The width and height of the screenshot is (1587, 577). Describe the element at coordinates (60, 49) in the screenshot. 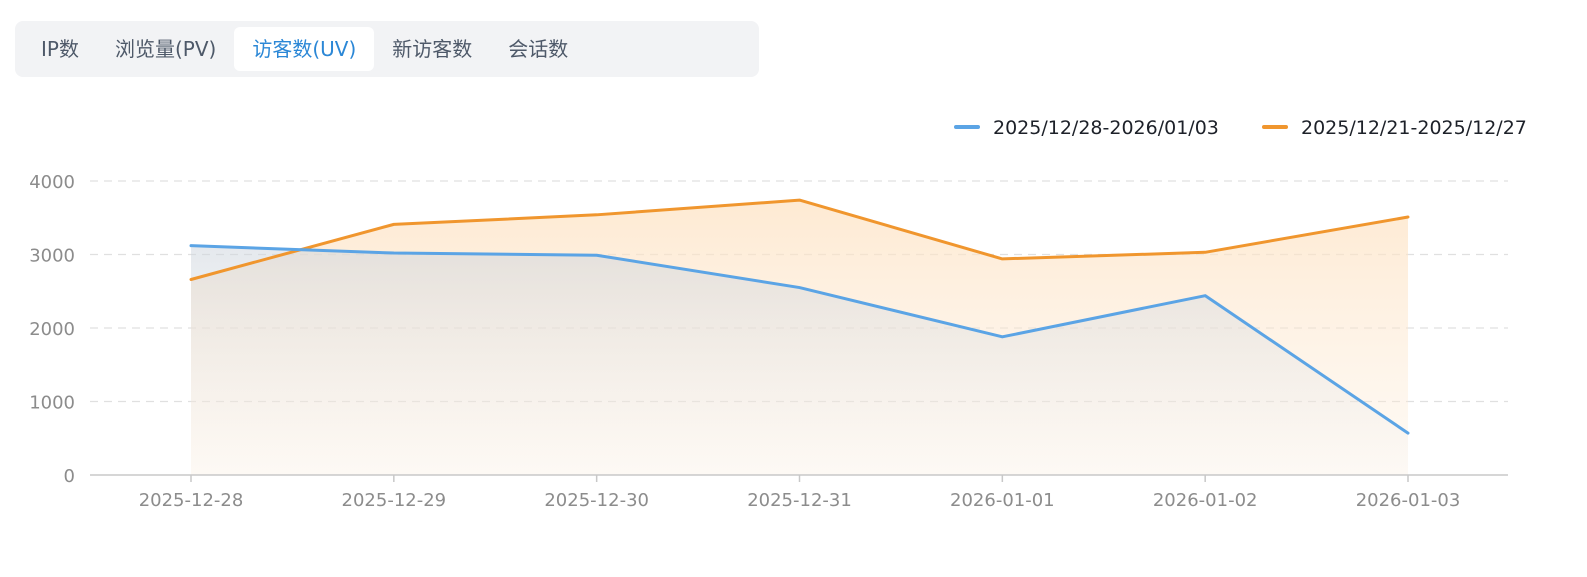

I see `tab-ip-count: IP数` at that location.